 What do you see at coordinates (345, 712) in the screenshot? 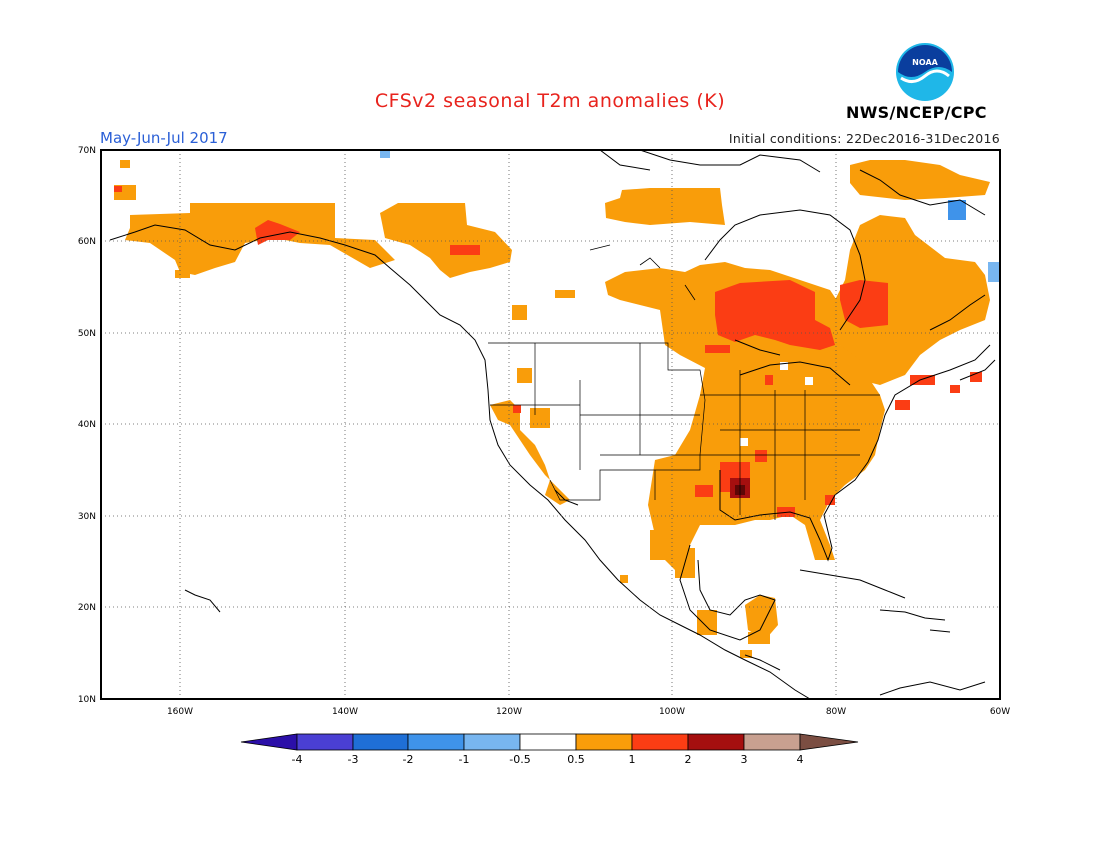
I see `lon-label: 140W` at bounding box center [345, 712].